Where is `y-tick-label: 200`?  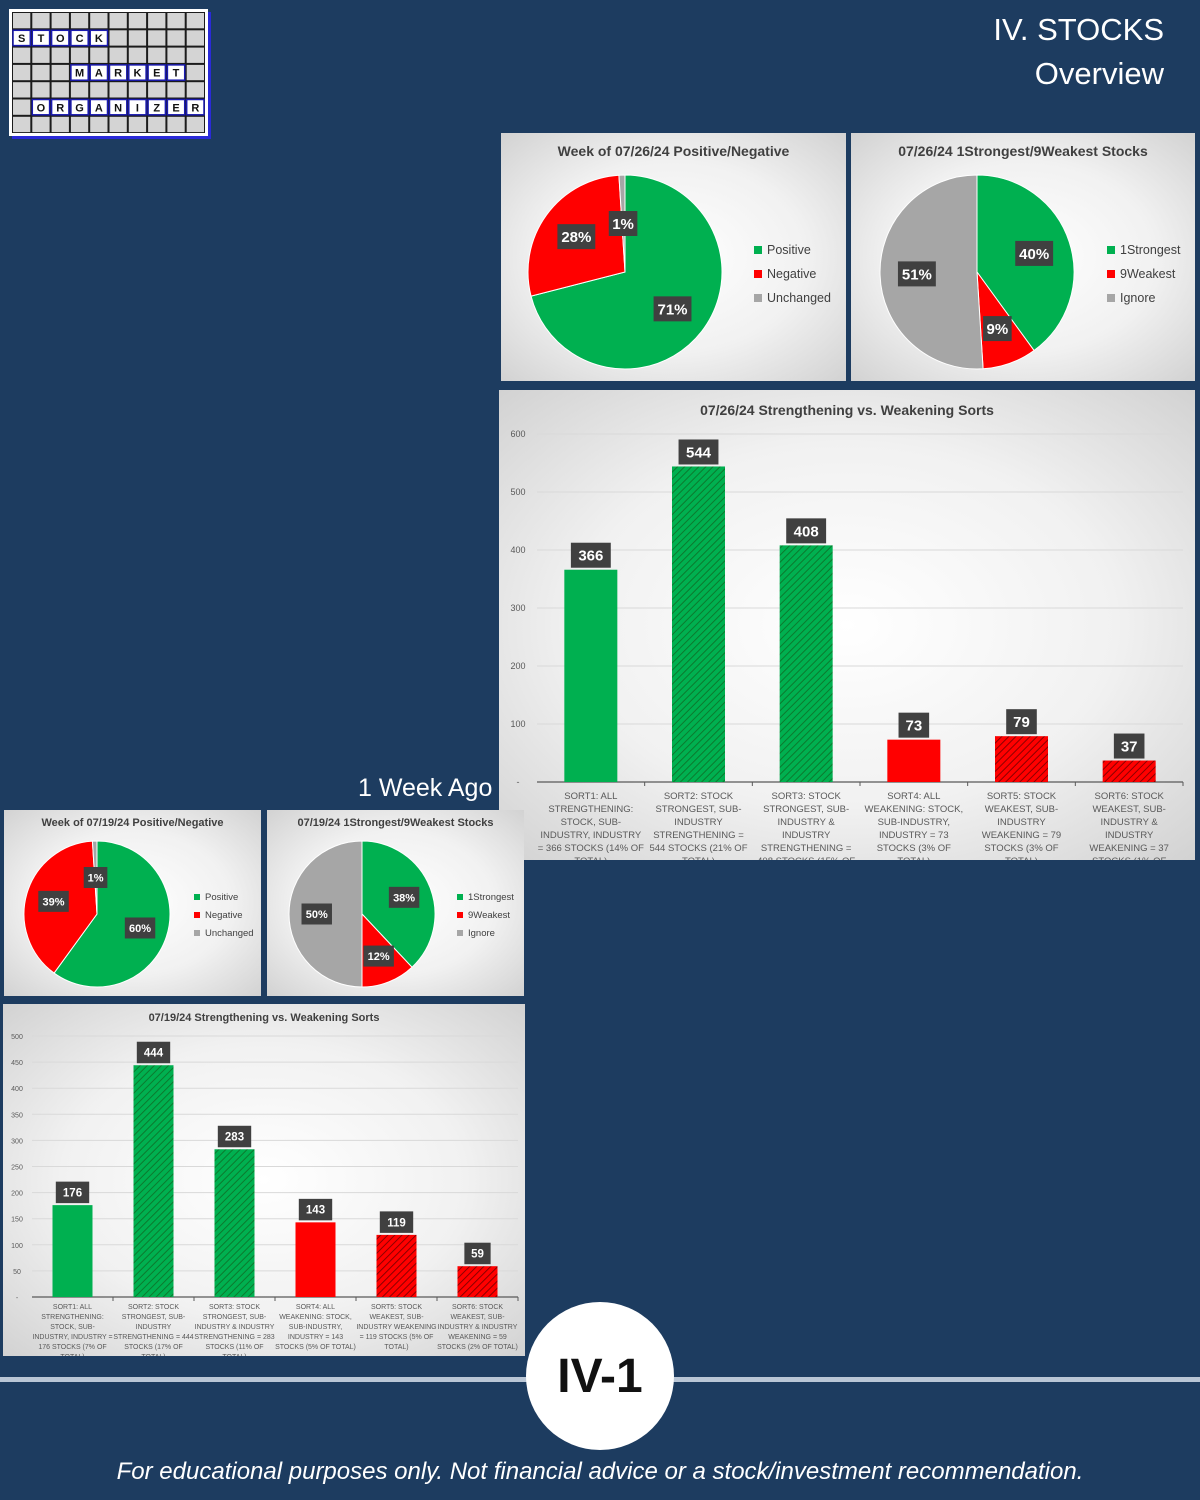 y-tick-label: 200 is located at coordinates (517, 666).